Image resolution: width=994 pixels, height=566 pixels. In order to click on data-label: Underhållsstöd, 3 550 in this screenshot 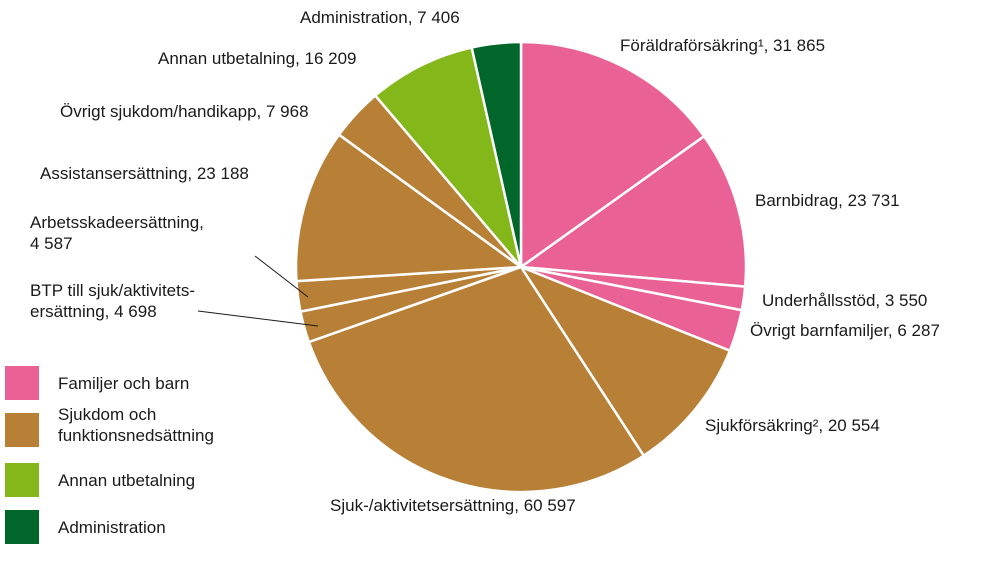, I will do `click(844, 300)`.